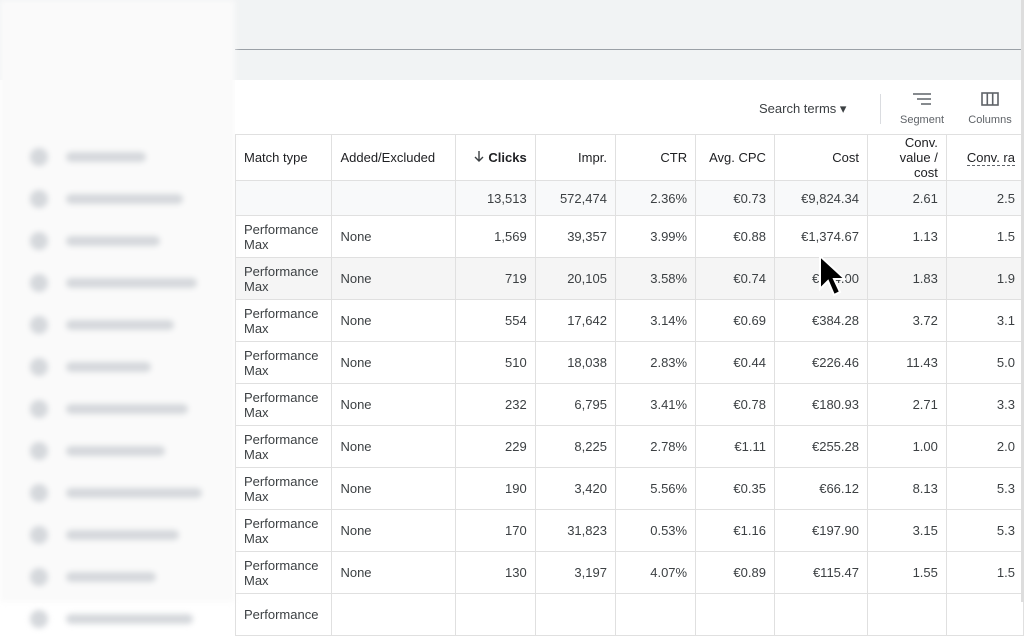 The image size is (1024, 636). I want to click on header-text: Conv. value / cost, so click(918, 157).